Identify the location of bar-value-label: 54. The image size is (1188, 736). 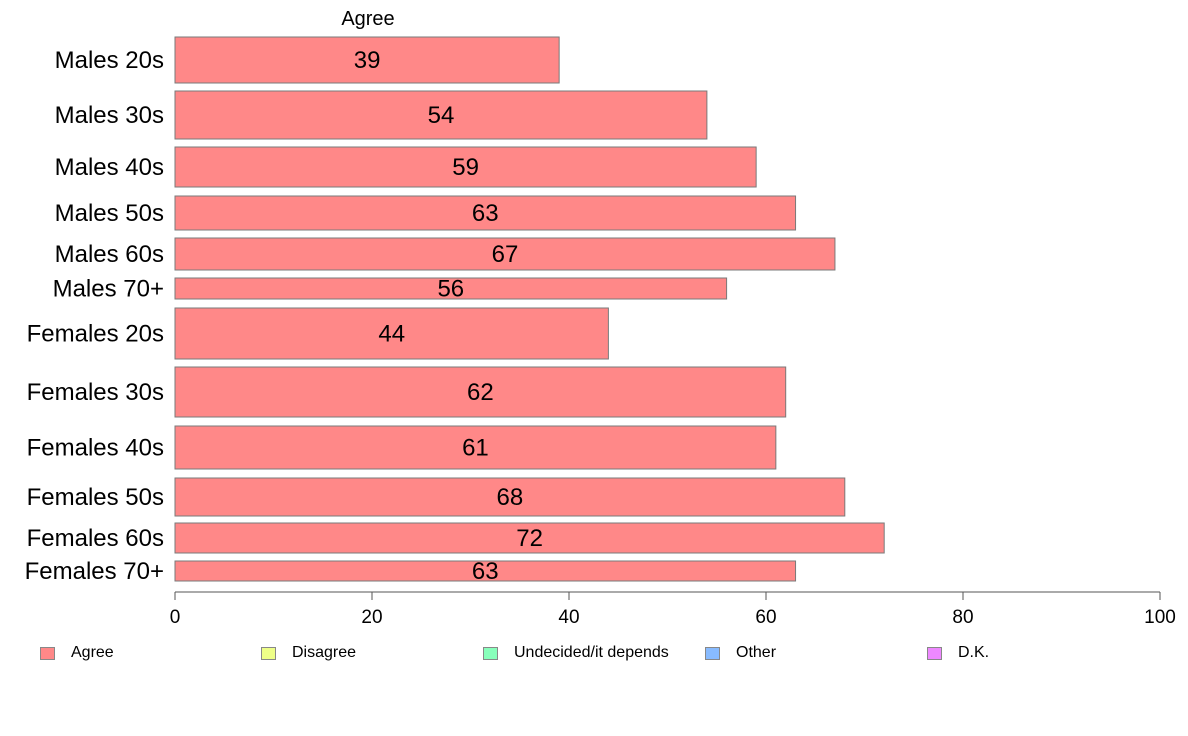
(441, 115).